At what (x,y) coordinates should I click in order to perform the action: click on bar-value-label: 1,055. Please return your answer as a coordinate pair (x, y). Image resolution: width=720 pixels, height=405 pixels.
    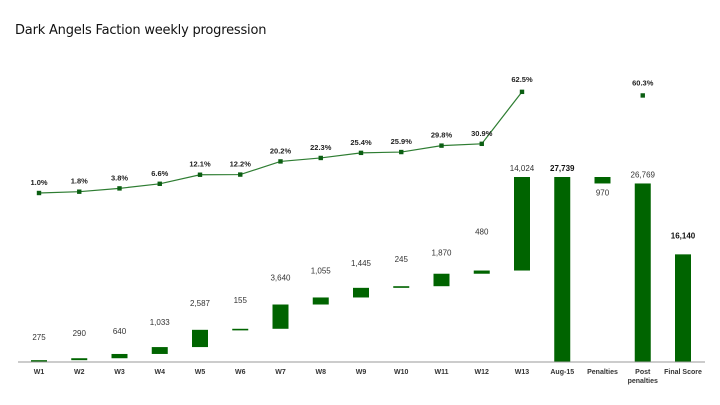
    Looking at the image, I should click on (321, 270).